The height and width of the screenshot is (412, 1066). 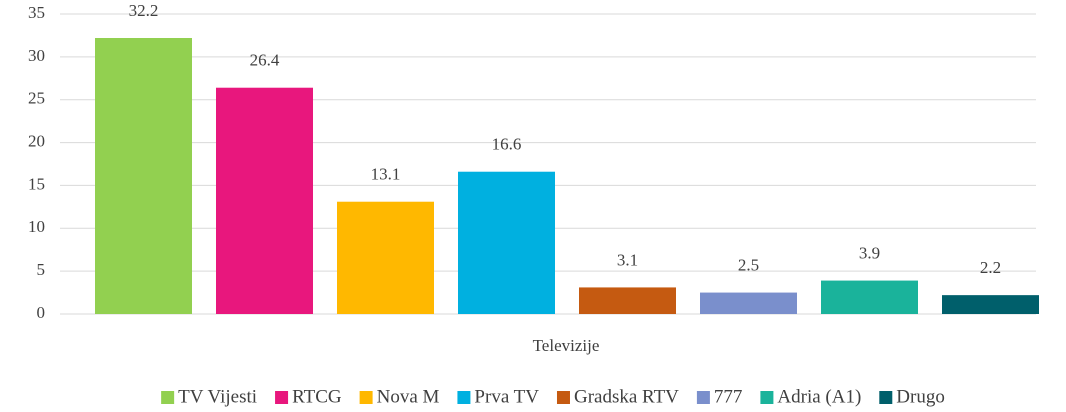 I want to click on data-label: 13.1, so click(x=386, y=174).